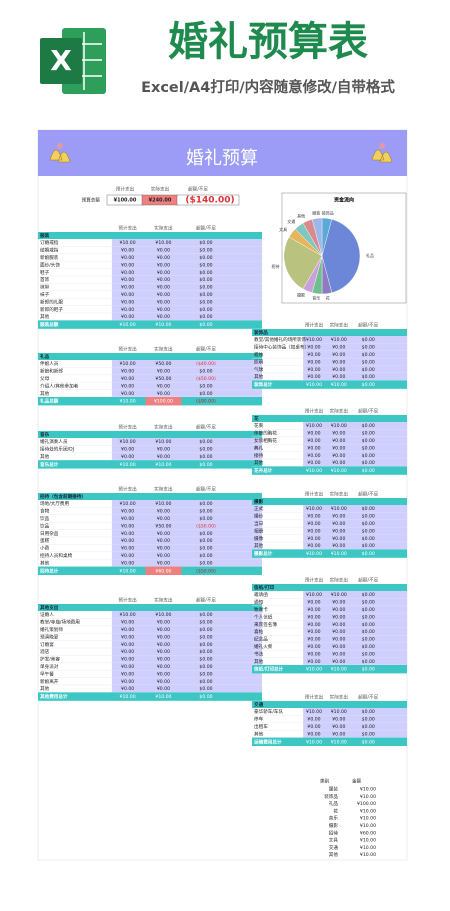  I want to click on item-name: 来宾签名簿, so click(265, 624).